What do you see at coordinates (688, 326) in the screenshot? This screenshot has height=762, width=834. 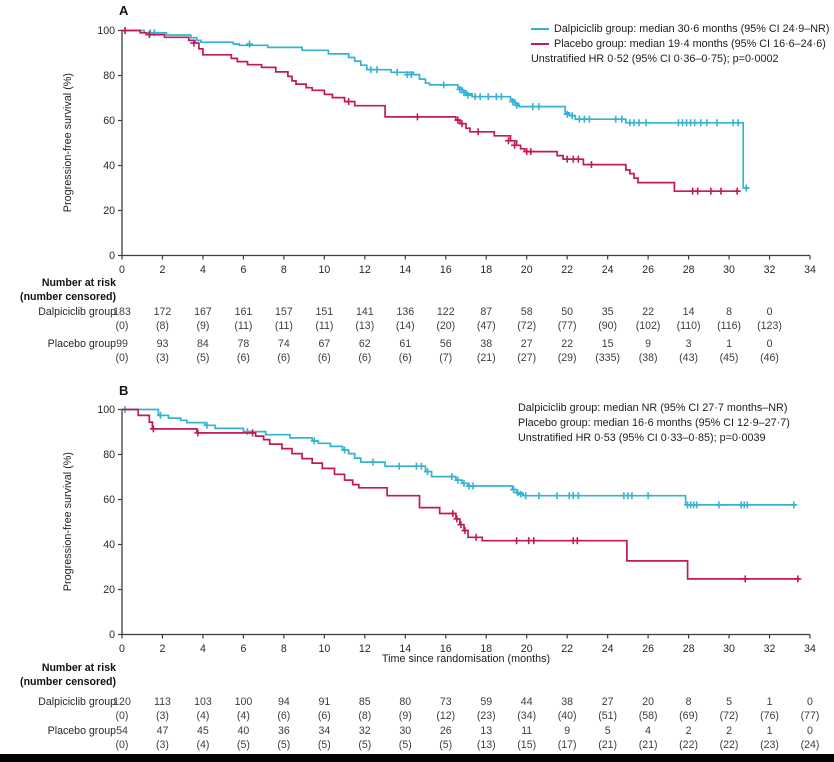 I see `risk-censored-cell: (110)` at bounding box center [688, 326].